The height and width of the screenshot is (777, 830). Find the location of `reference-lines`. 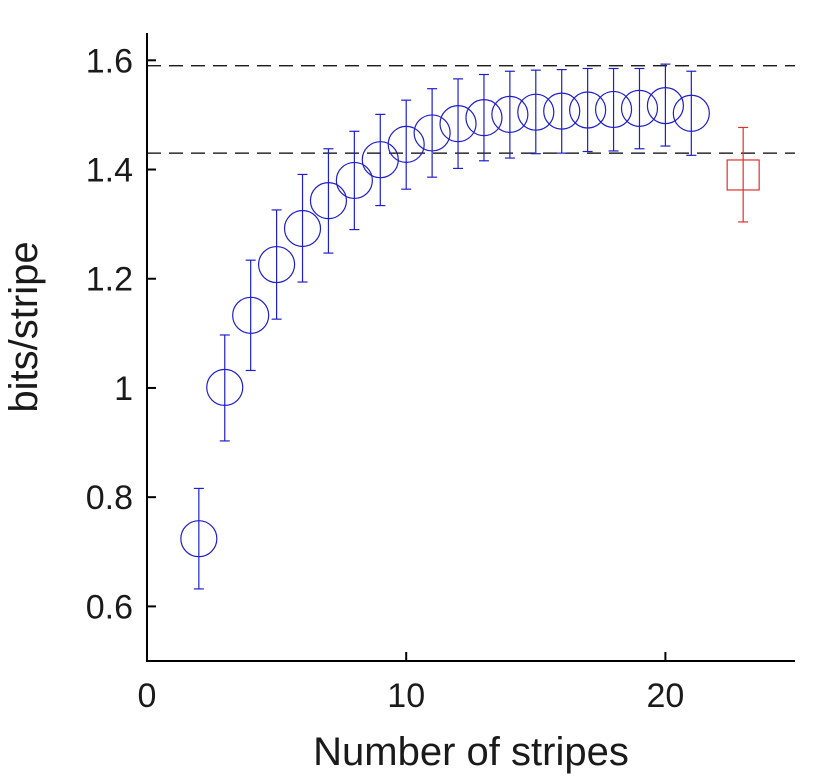

reference-lines is located at coordinates (471, 109).